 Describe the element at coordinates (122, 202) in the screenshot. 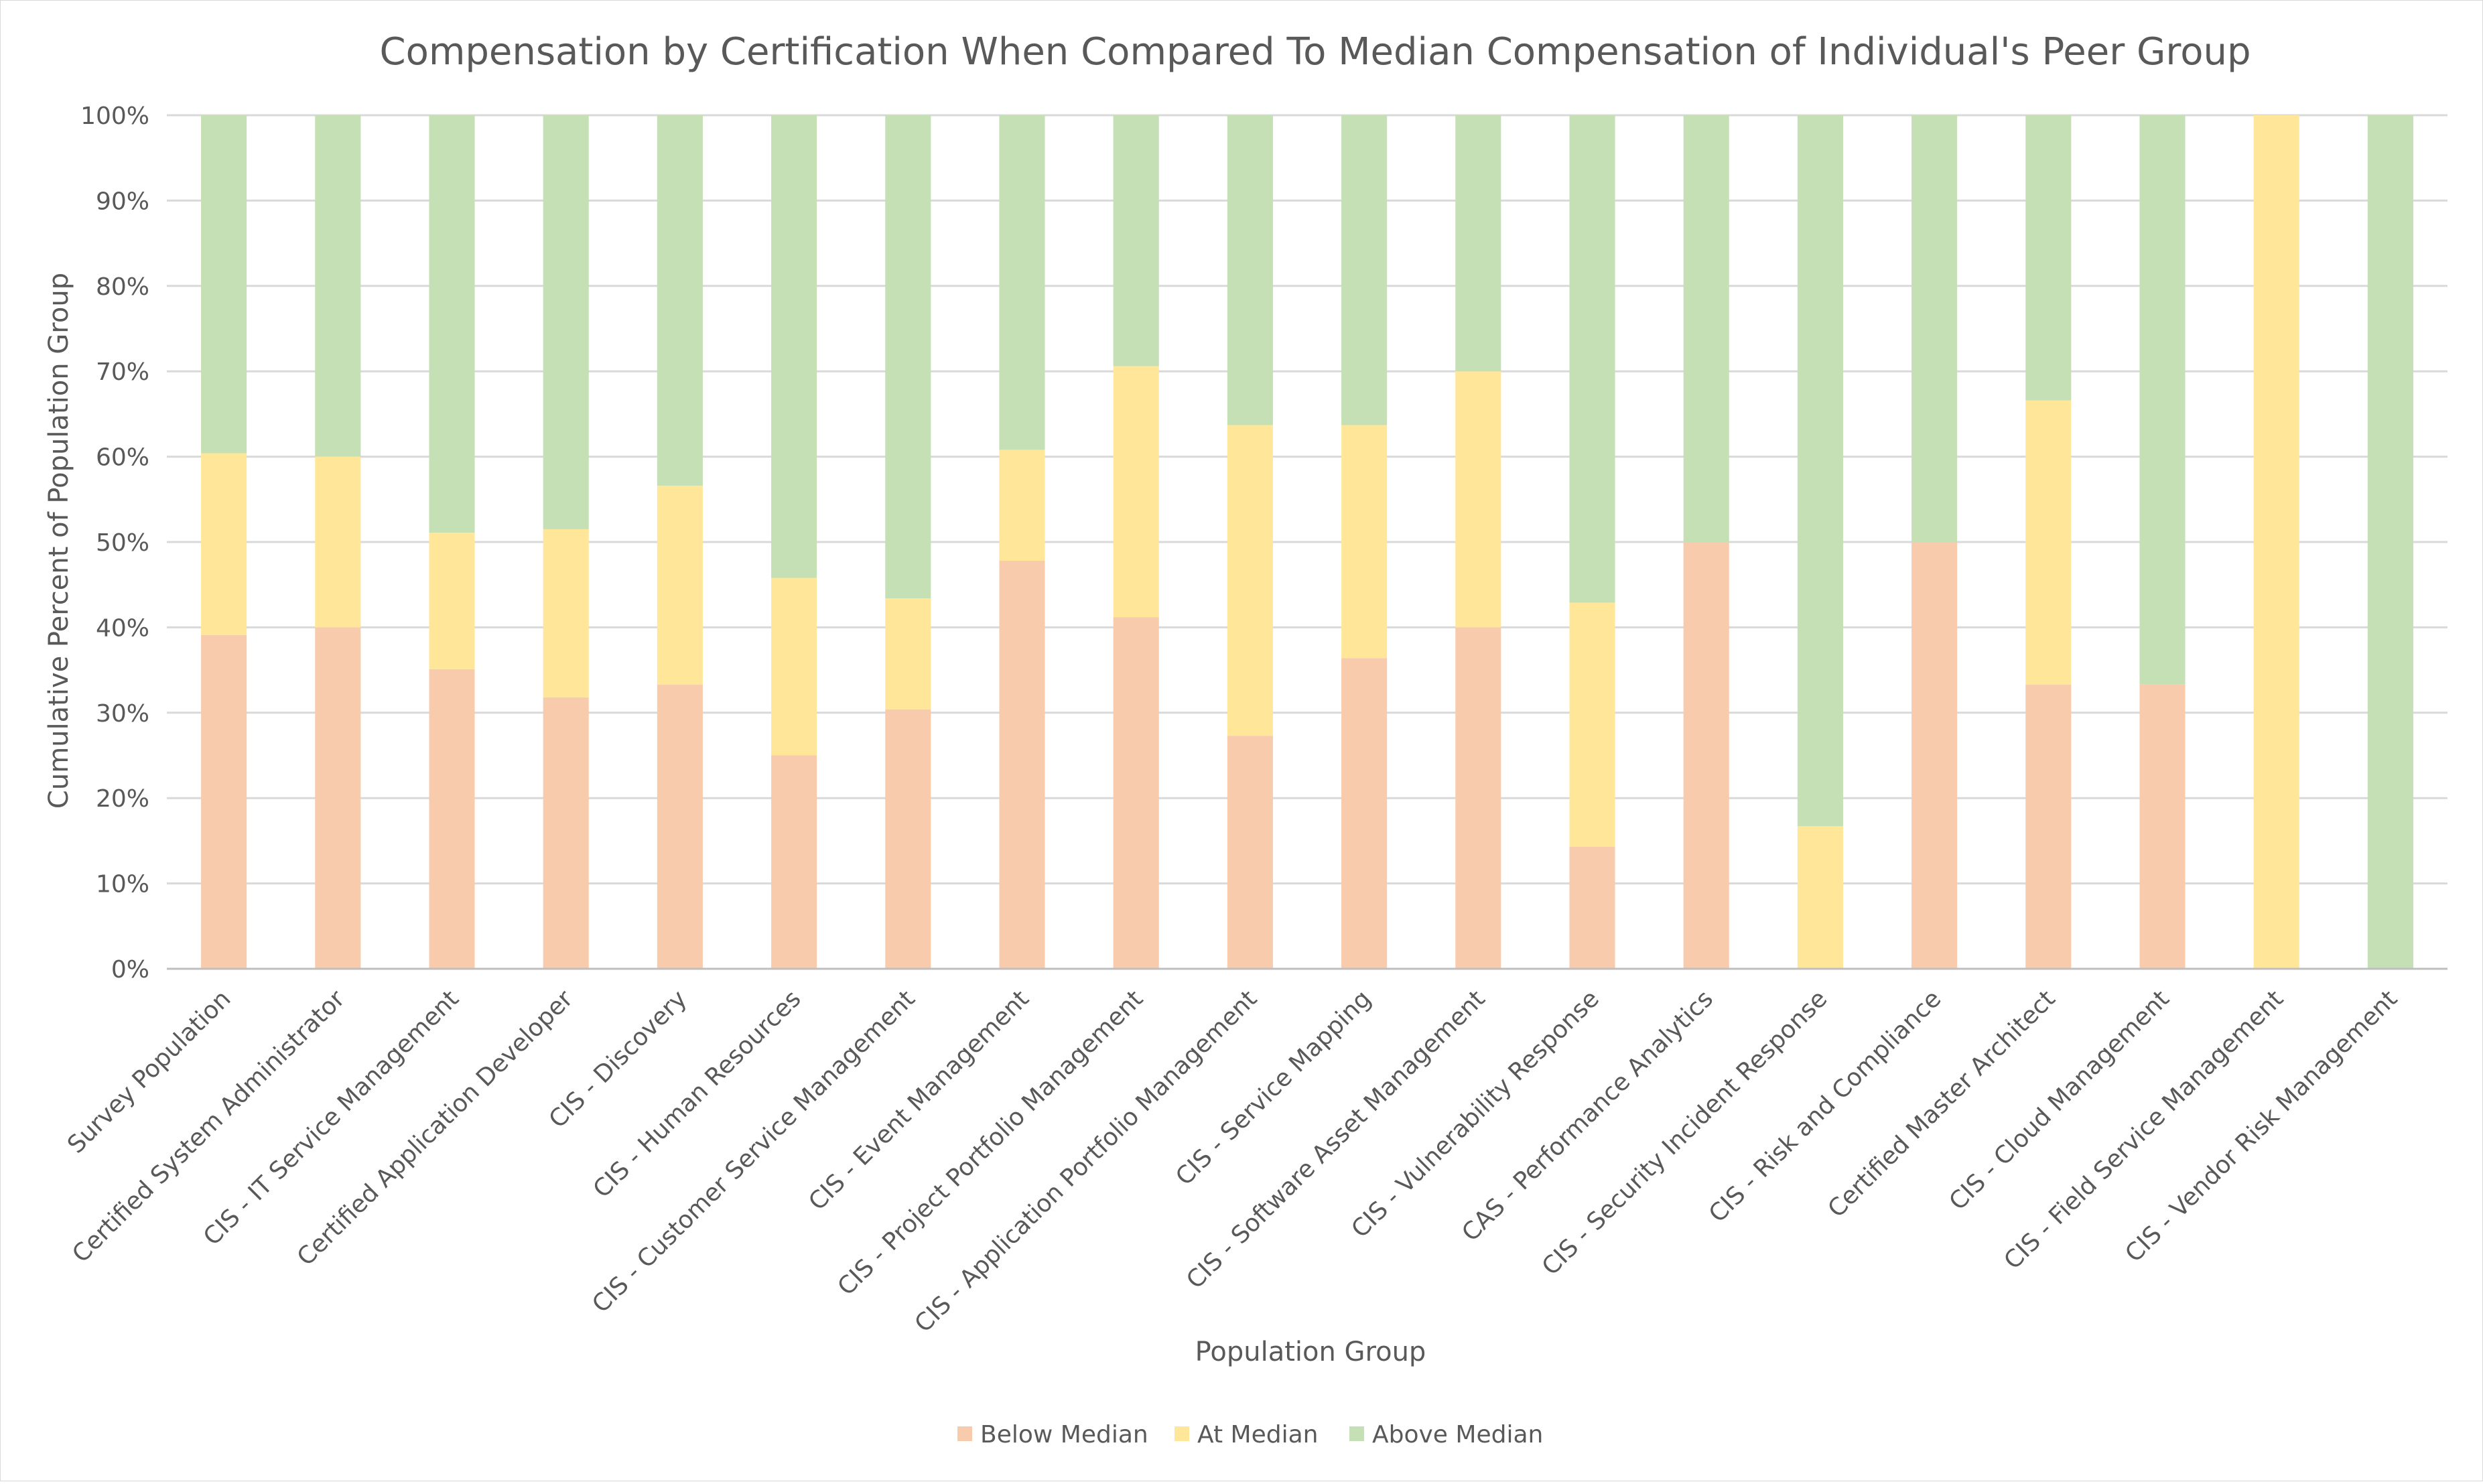

I see `y-tick-label: 90%` at that location.